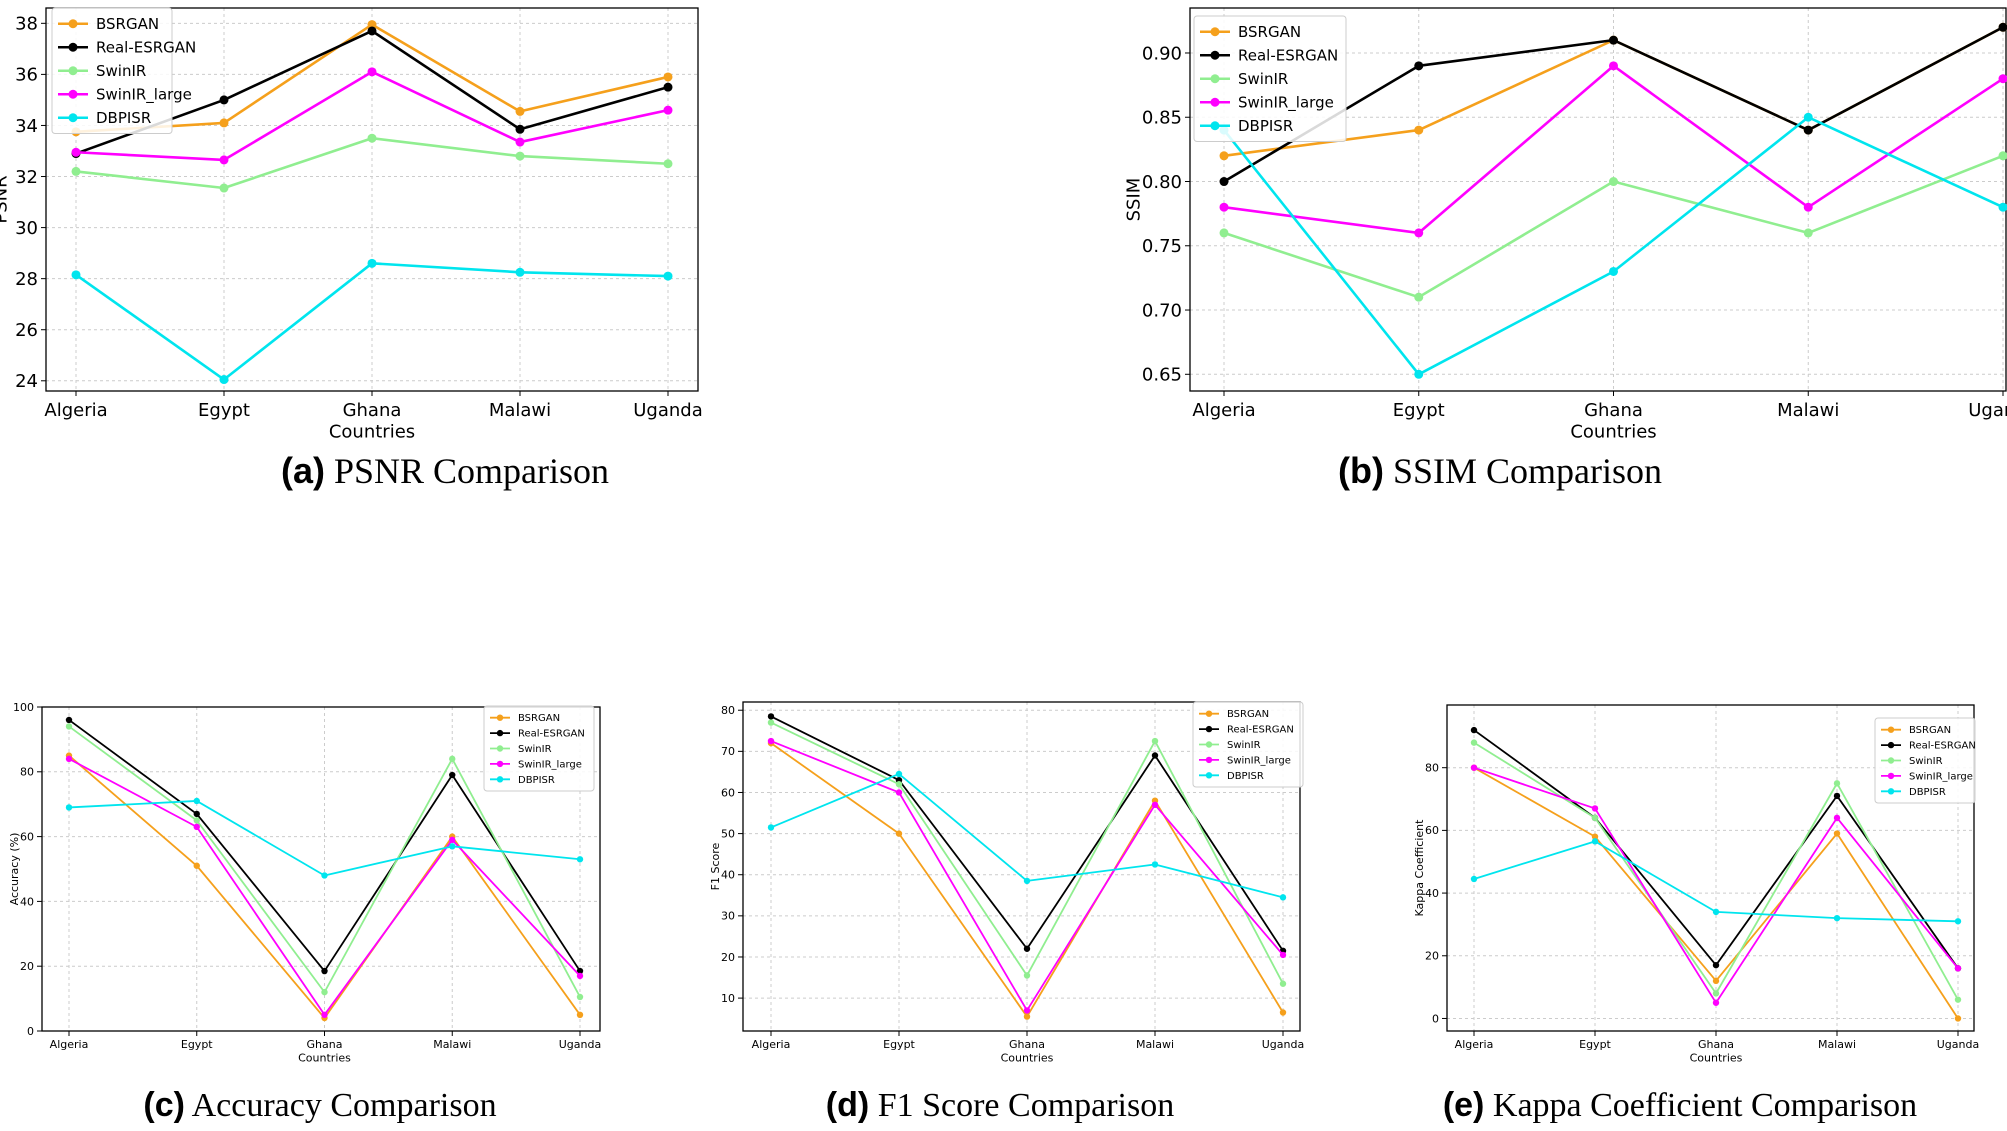  What do you see at coordinates (728, 710) in the screenshot?
I see `f1-ytick-label: 80` at bounding box center [728, 710].